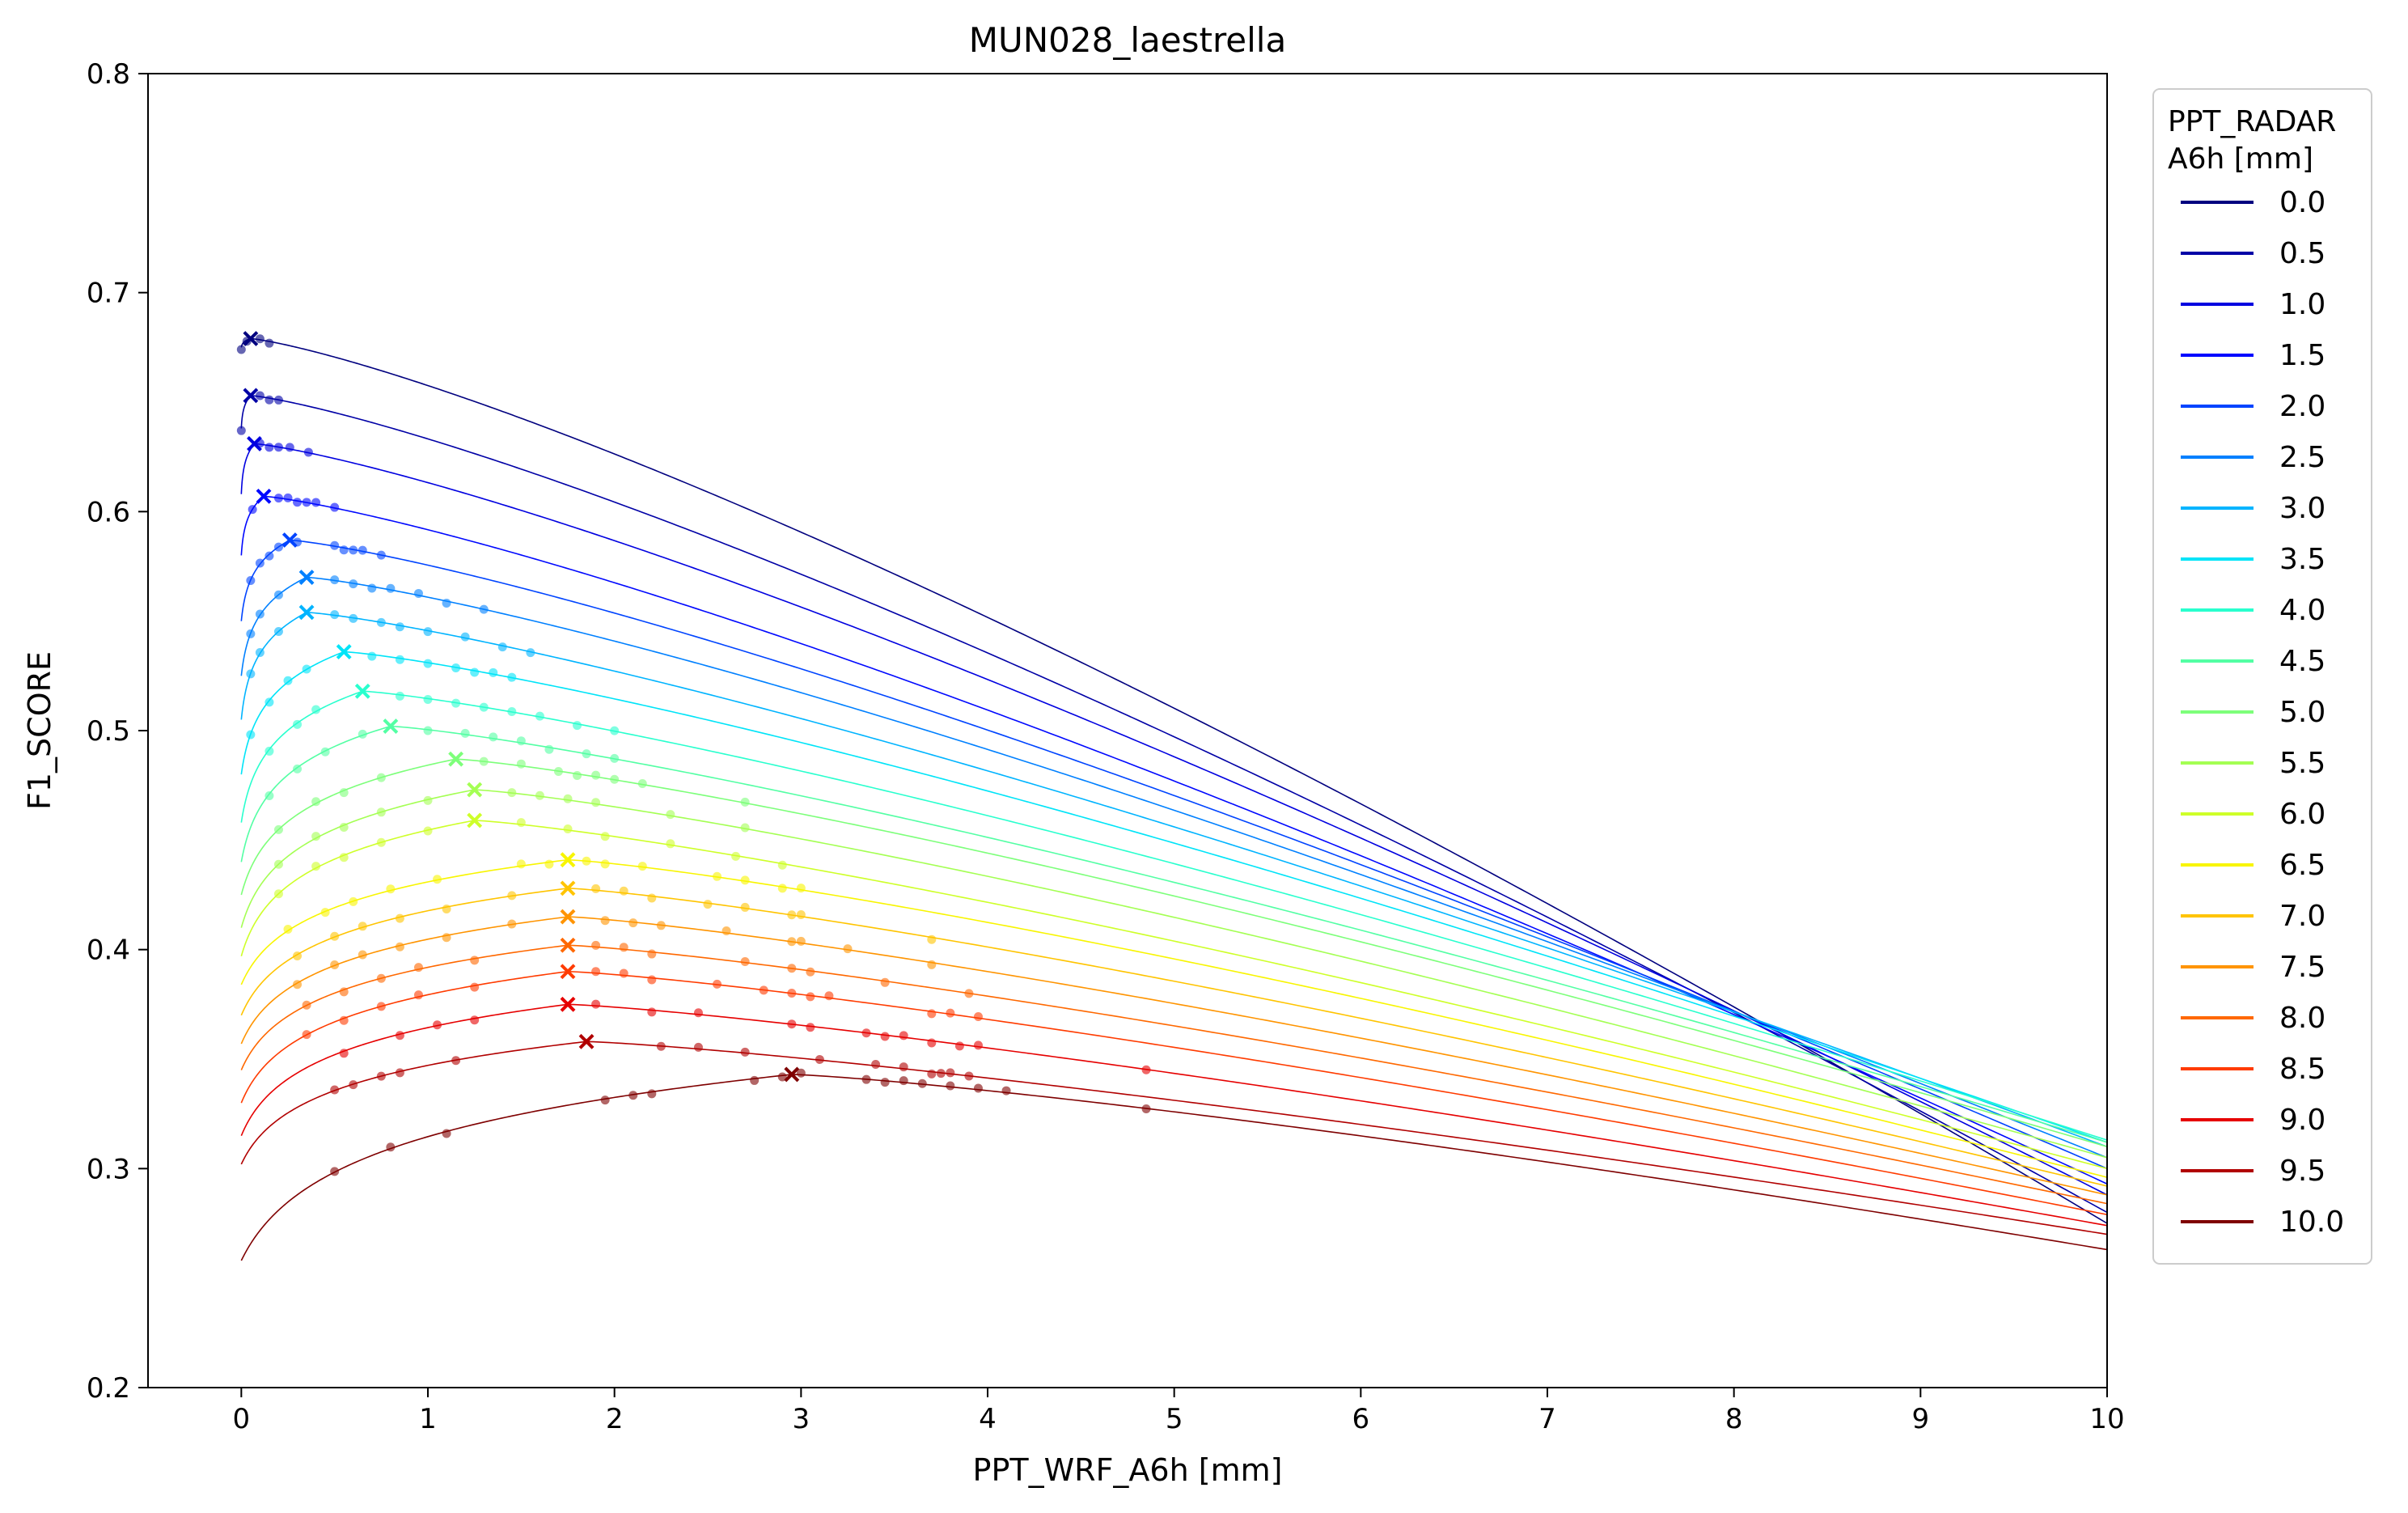  Describe the element at coordinates (2302, 763) in the screenshot. I see `legend-label: 5.5` at that location.